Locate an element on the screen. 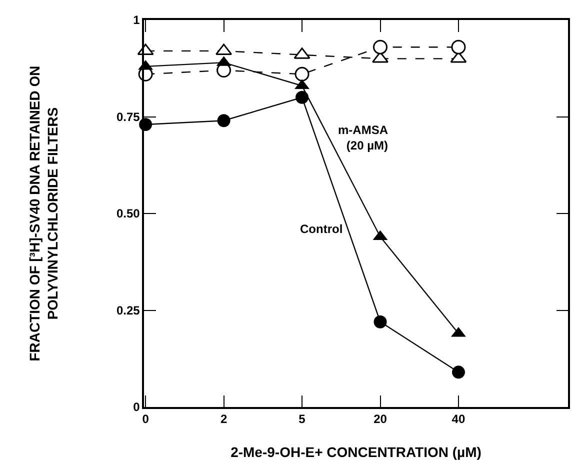 The image size is (574, 471). y-tick-label: 0.75 is located at coordinates (128, 117).